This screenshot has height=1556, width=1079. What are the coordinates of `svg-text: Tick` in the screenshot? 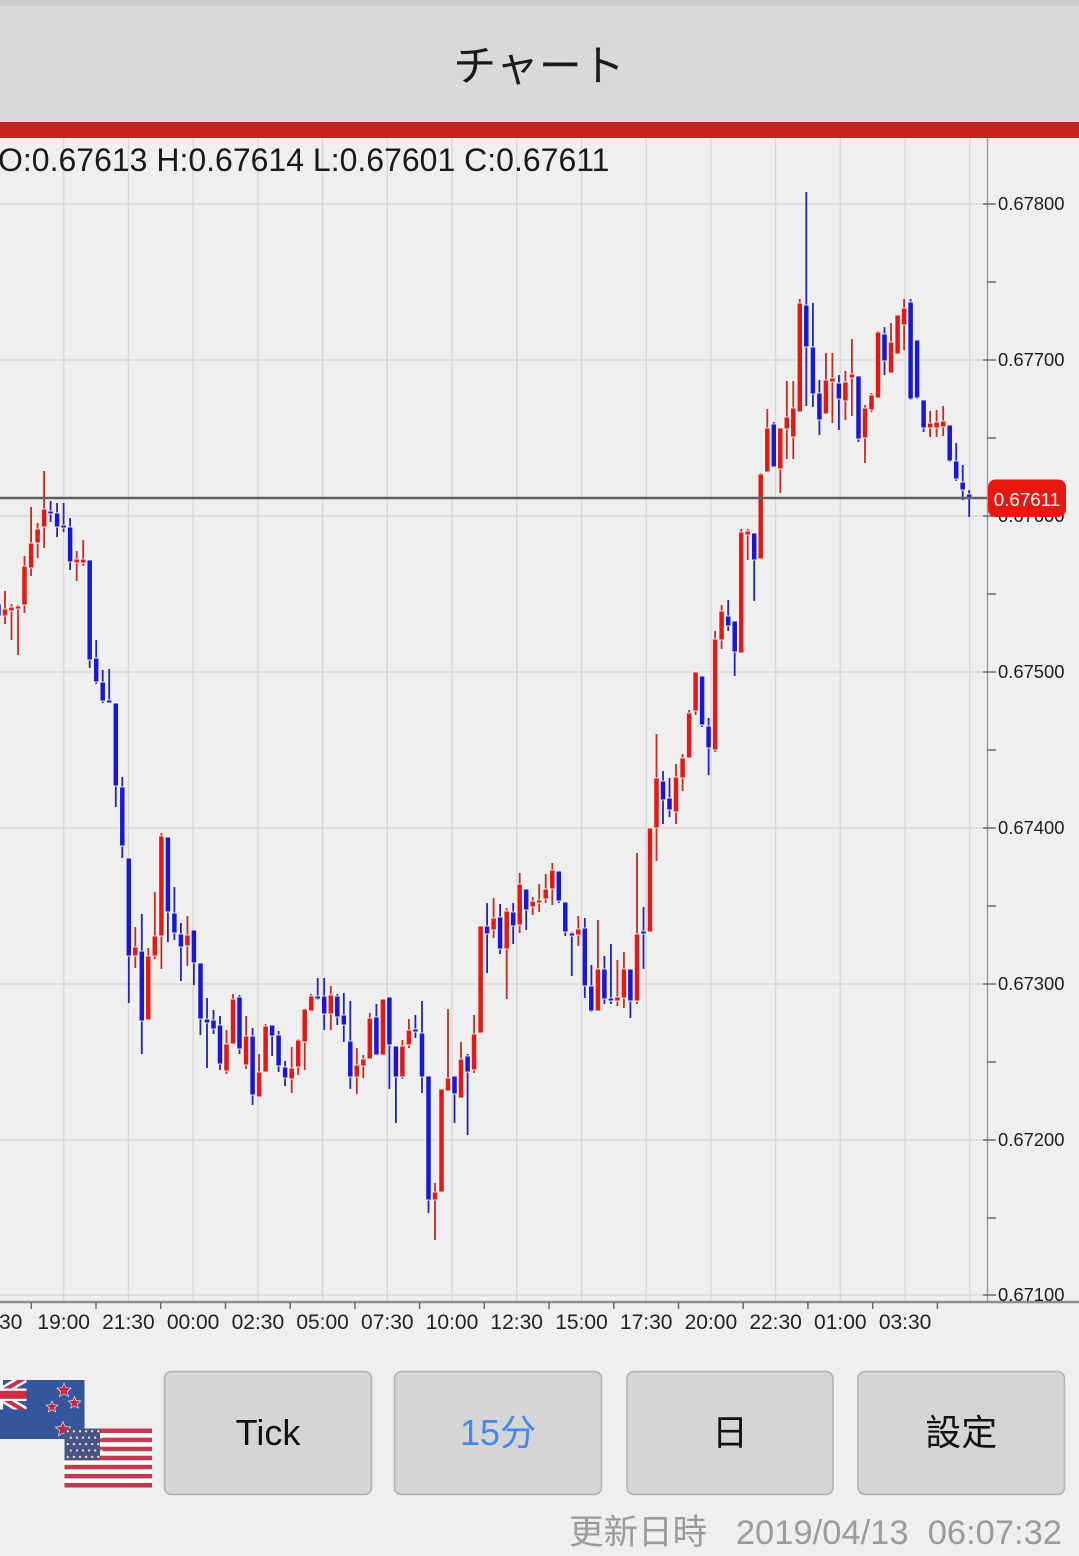 It's located at (269, 1432).